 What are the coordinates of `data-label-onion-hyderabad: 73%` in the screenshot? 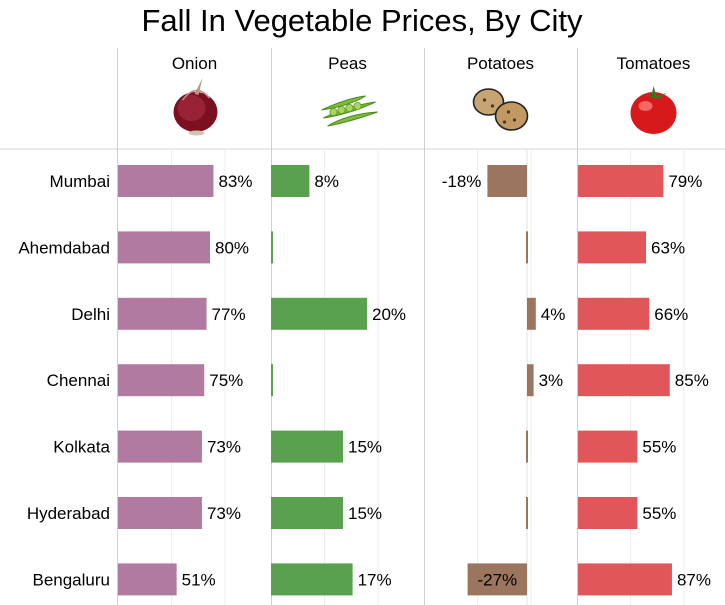 It's located at (224, 513).